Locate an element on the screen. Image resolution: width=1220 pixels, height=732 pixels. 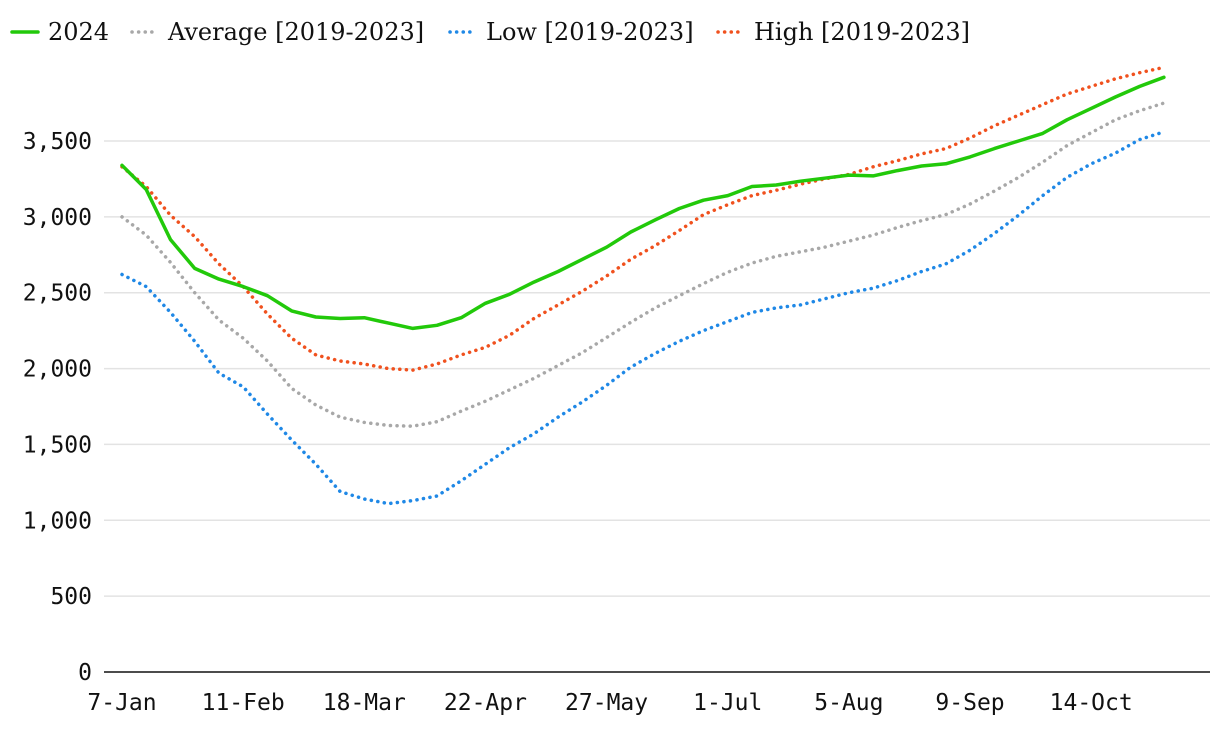
x-tick-label: 18-Mar is located at coordinates (364, 703).